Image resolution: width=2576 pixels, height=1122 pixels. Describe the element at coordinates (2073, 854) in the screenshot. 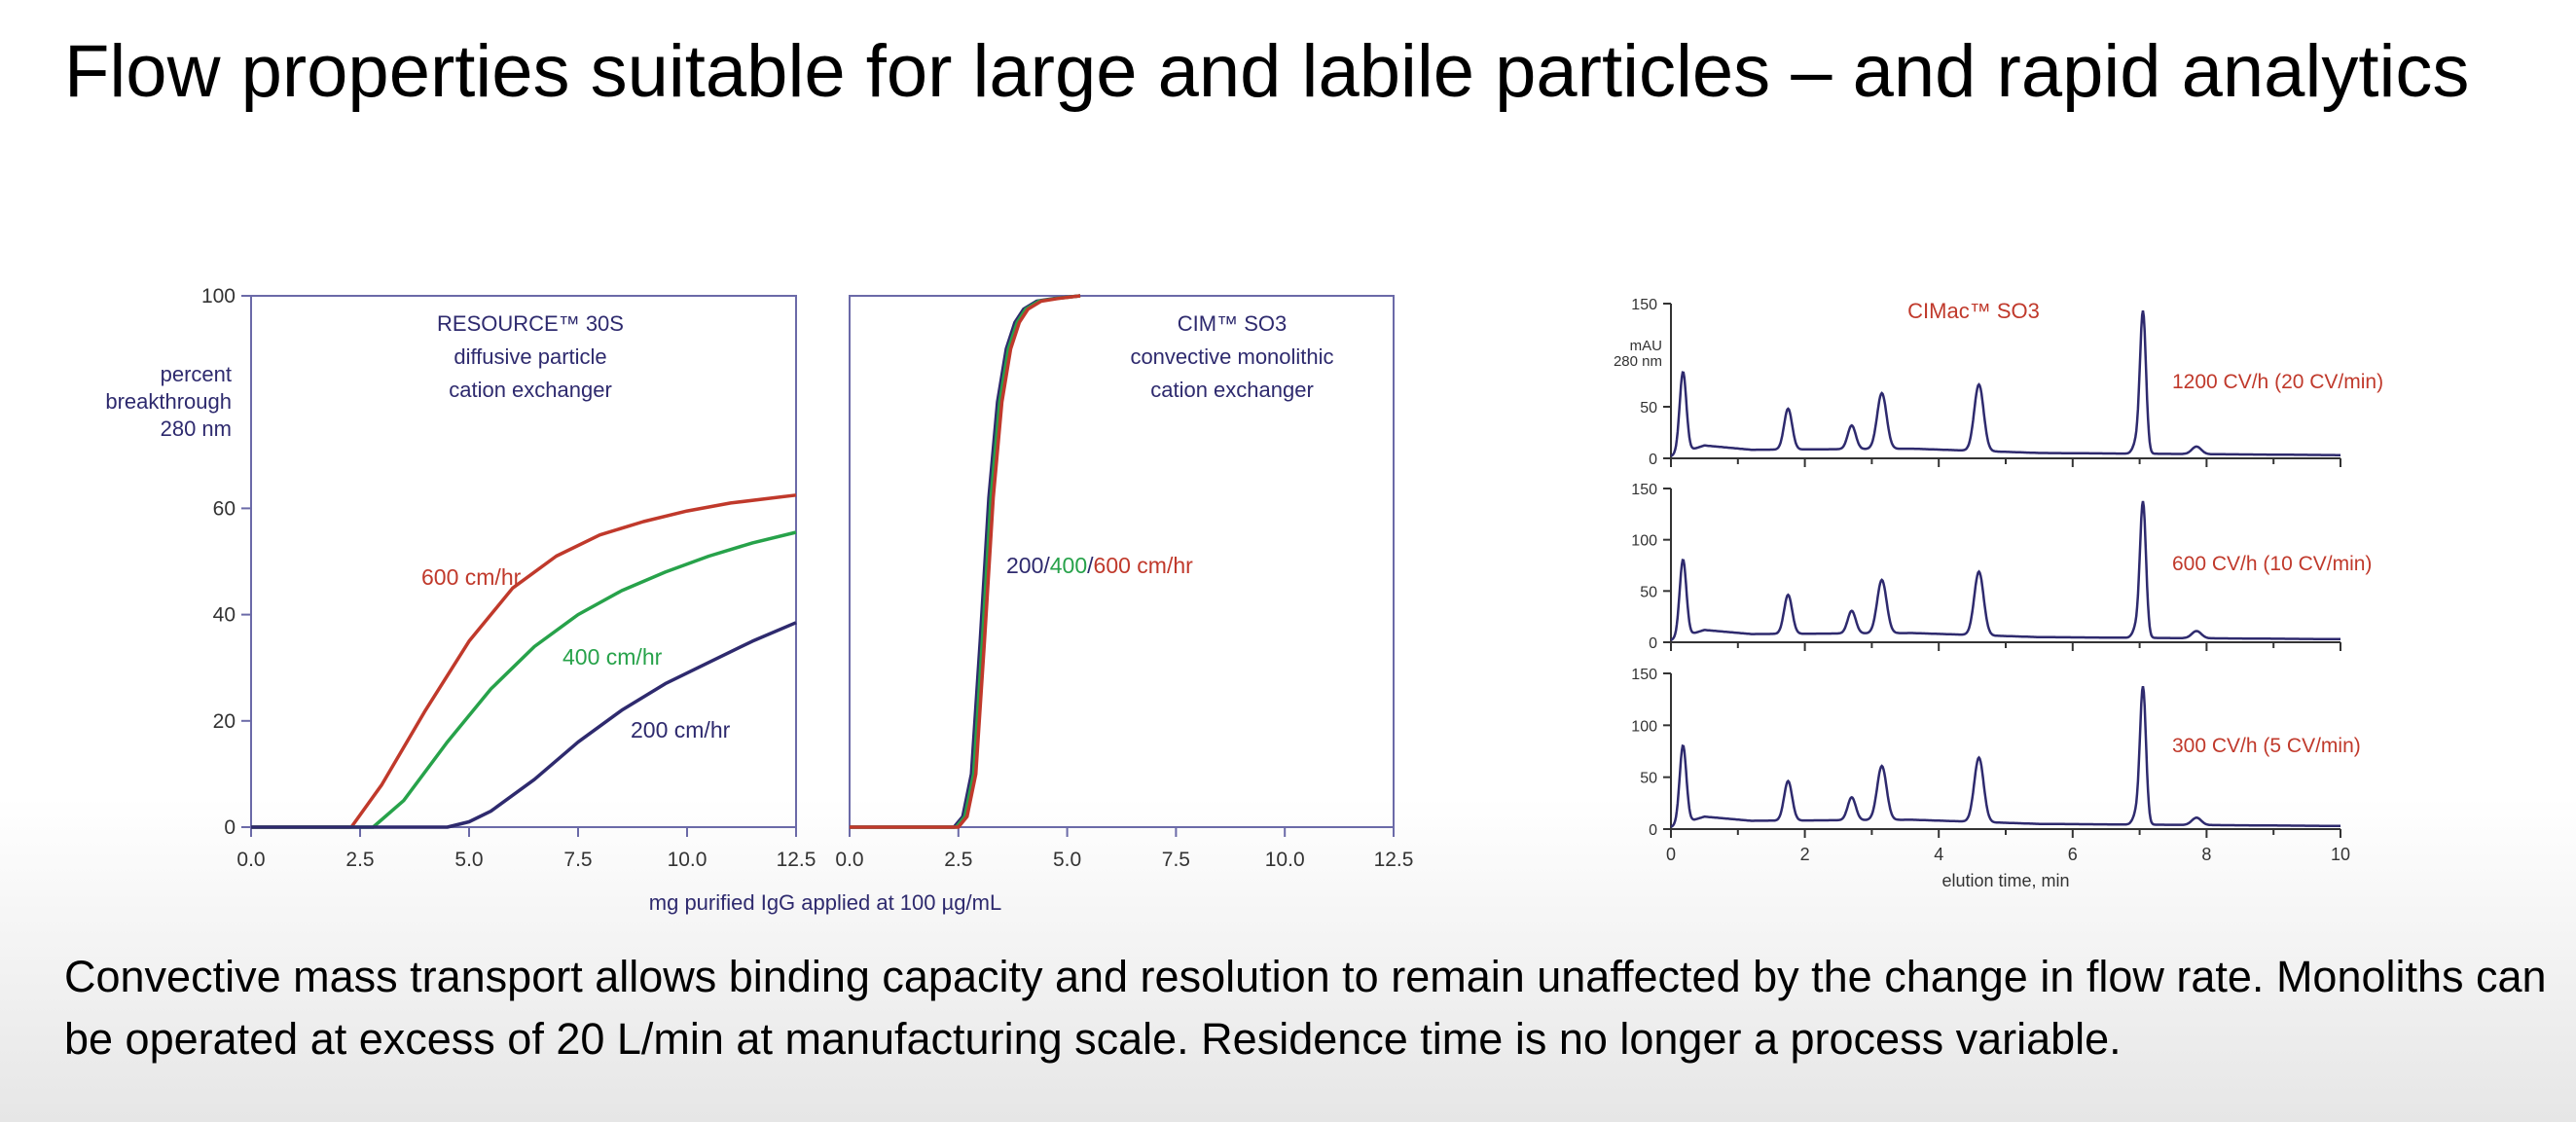

I see `x-tick-label: 6` at that location.